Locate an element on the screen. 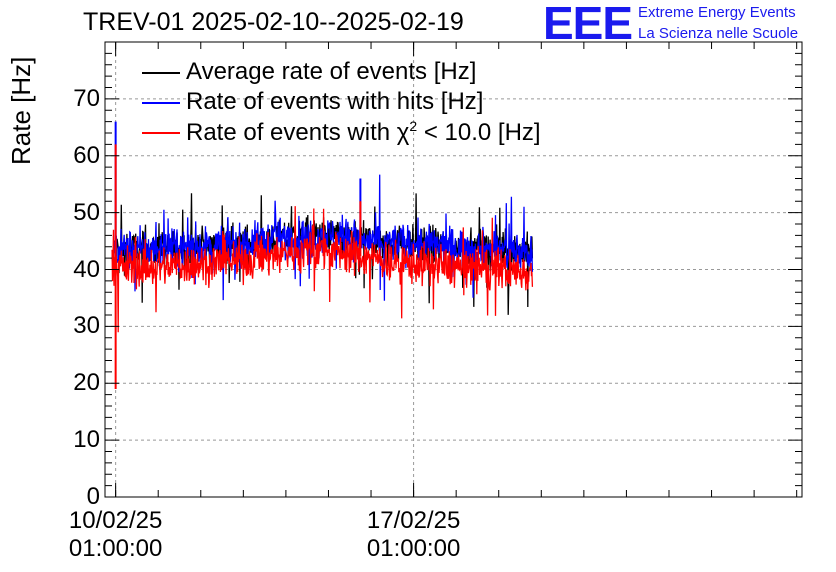 The width and height of the screenshot is (836, 572). legend-chi2-symbol: χ is located at coordinates (403, 132).